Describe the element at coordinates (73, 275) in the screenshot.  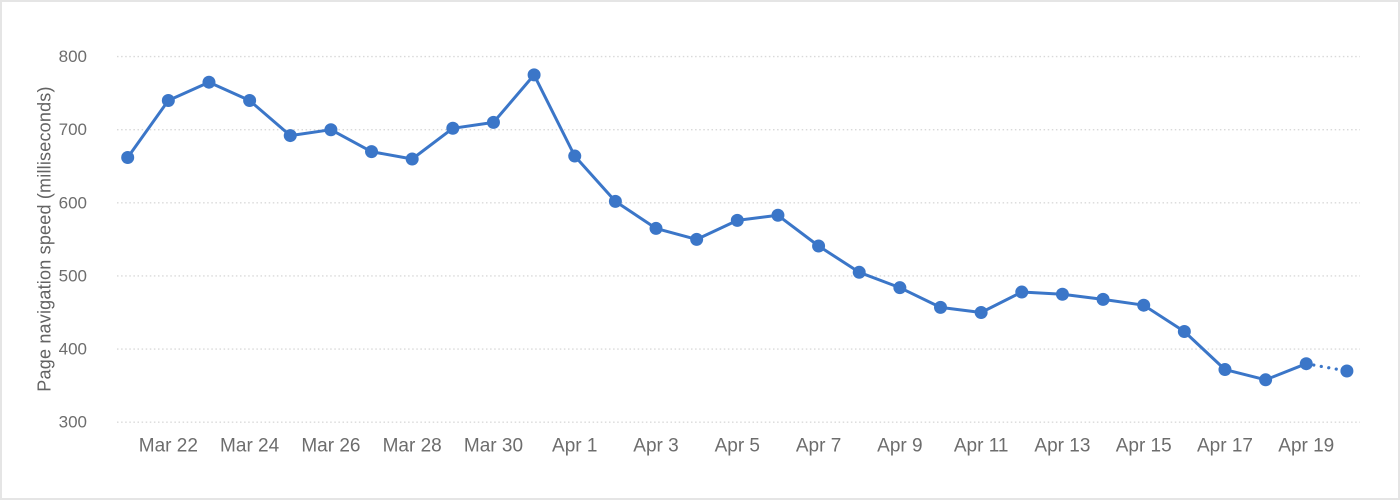
I see `y-tick-label: 500` at that location.